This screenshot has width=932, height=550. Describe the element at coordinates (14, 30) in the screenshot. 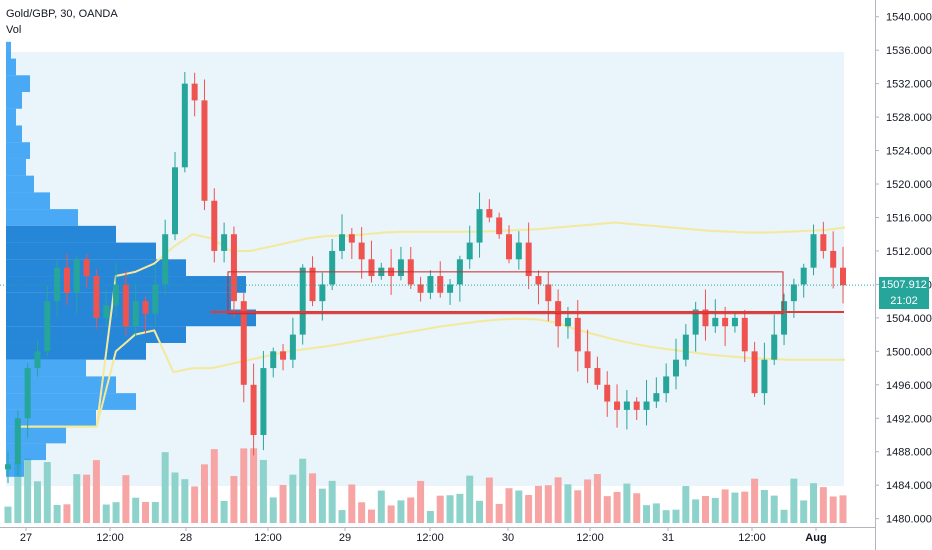

I see `volume-indicator-label: Vol` at that location.